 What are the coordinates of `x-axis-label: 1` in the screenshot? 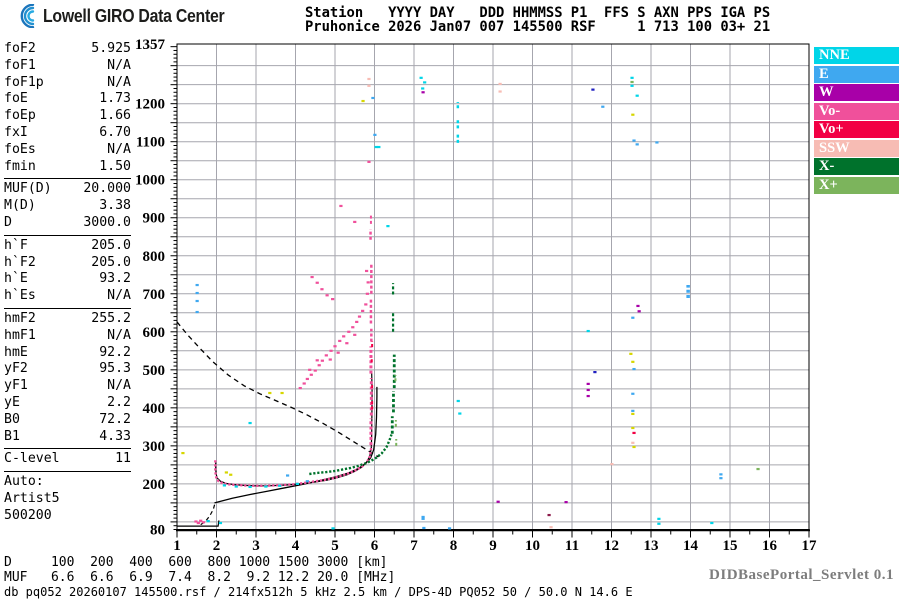 It's located at (177, 546).